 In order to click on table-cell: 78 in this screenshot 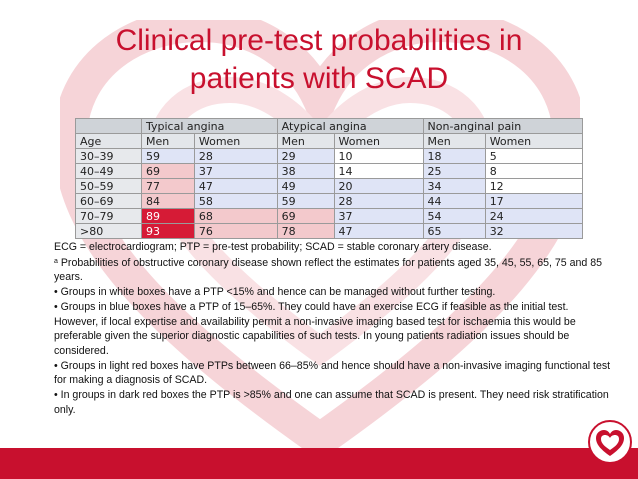, I will do `click(305, 231)`.